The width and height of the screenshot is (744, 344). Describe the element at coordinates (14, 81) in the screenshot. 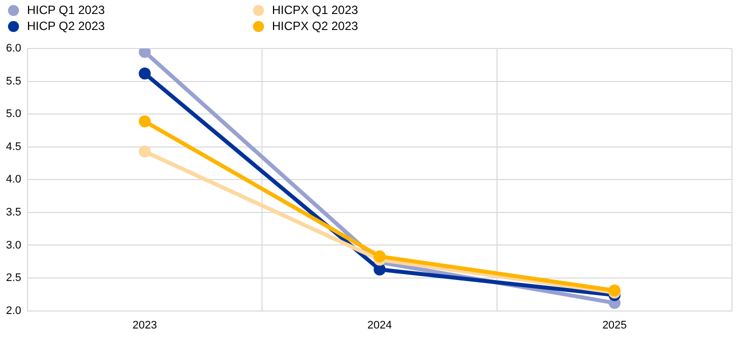

I see `text: 5.5` at that location.